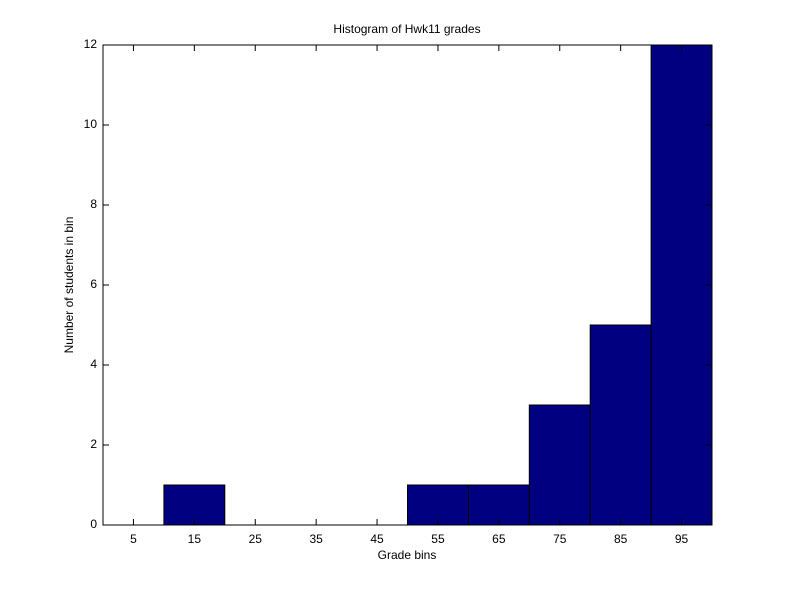 The image size is (786, 590). I want to click on x-tick-label: 35, so click(316, 539).